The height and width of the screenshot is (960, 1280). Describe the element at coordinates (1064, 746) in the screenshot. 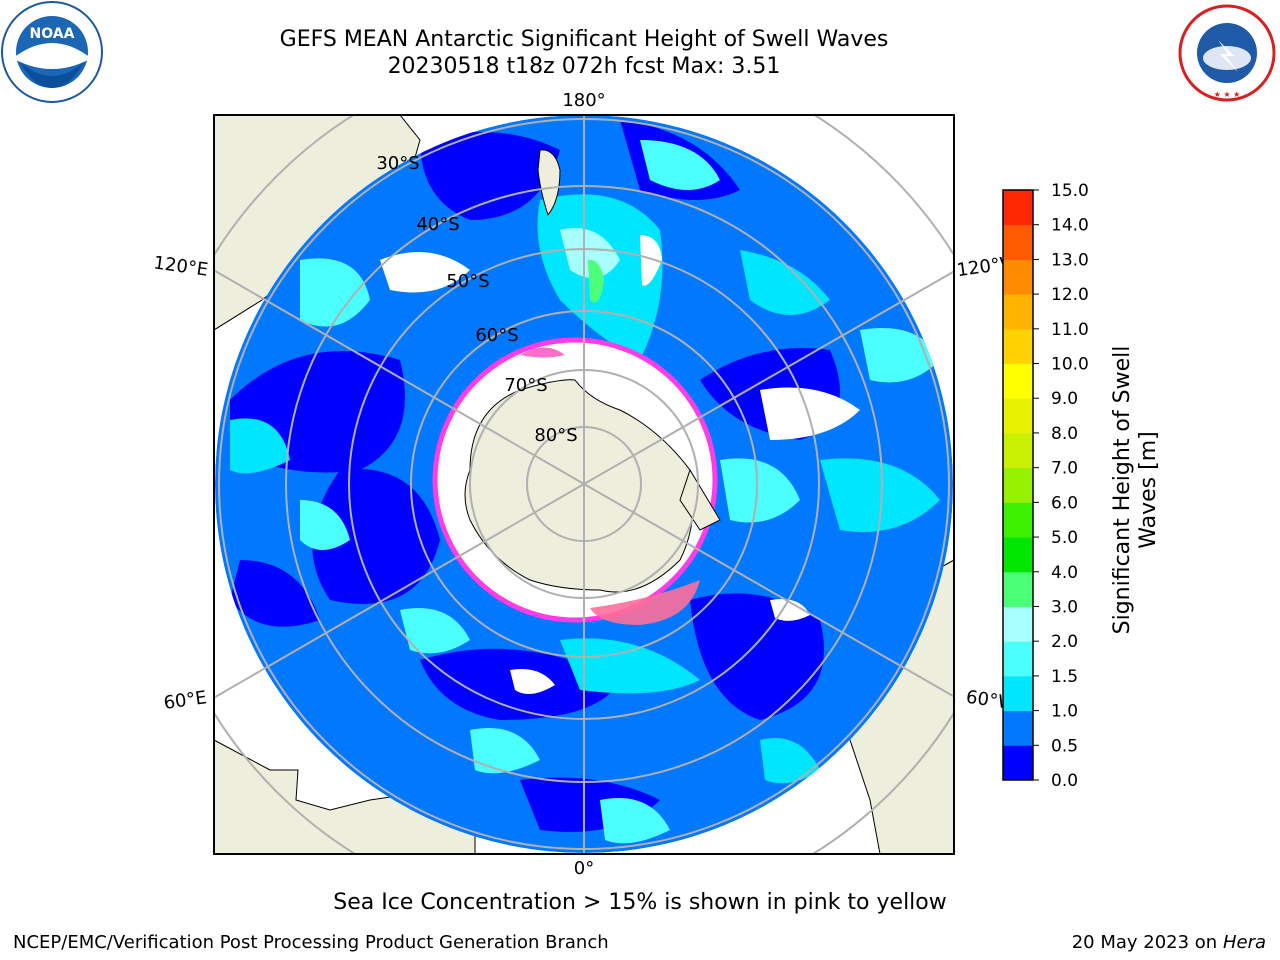

I see `colorbar-tick-label: 0.5` at that location.